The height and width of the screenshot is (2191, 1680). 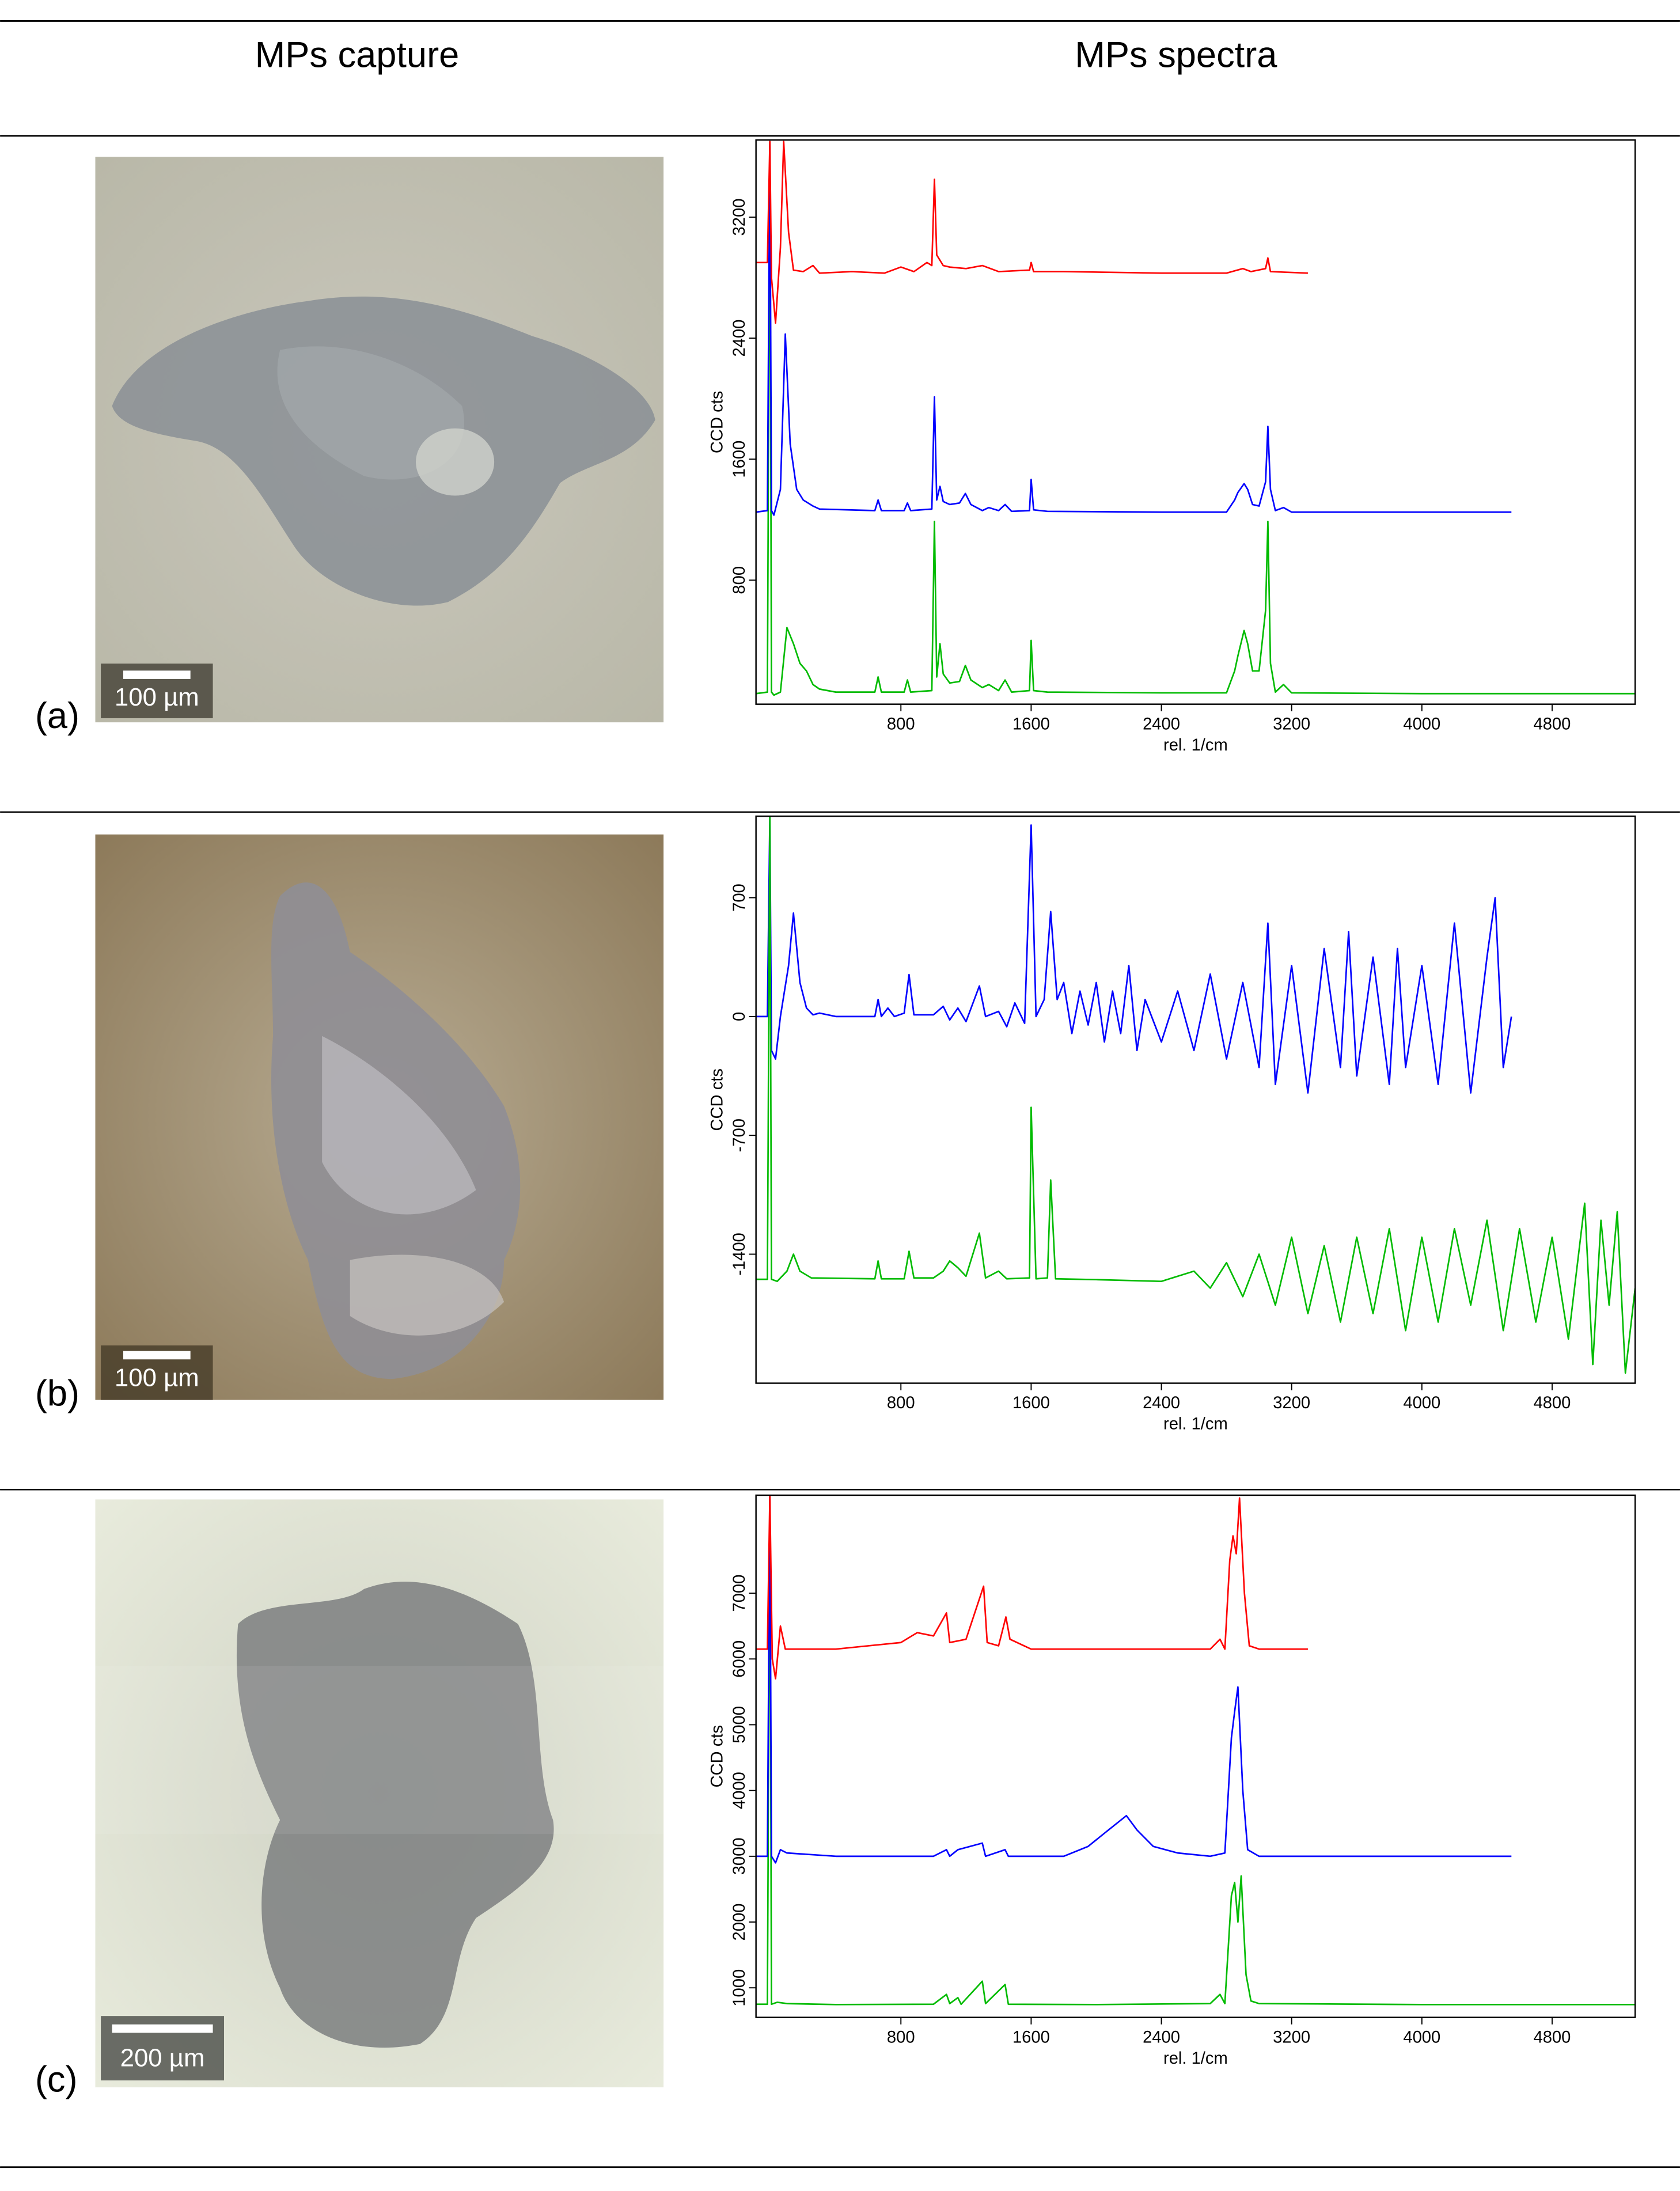 What do you see at coordinates (739, 1254) in the screenshot?
I see `y-tick-label: -1400` at bounding box center [739, 1254].